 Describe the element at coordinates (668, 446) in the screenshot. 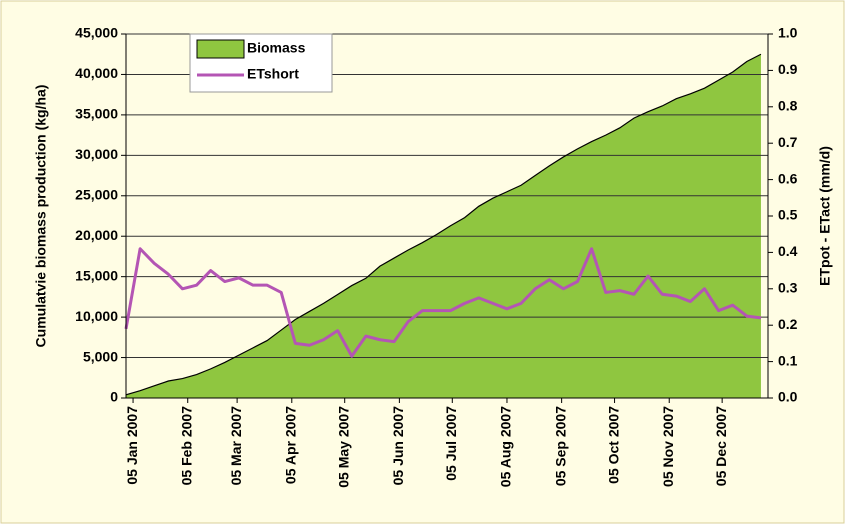

I see `x-tick-label: 05 Nov 2007` at that location.